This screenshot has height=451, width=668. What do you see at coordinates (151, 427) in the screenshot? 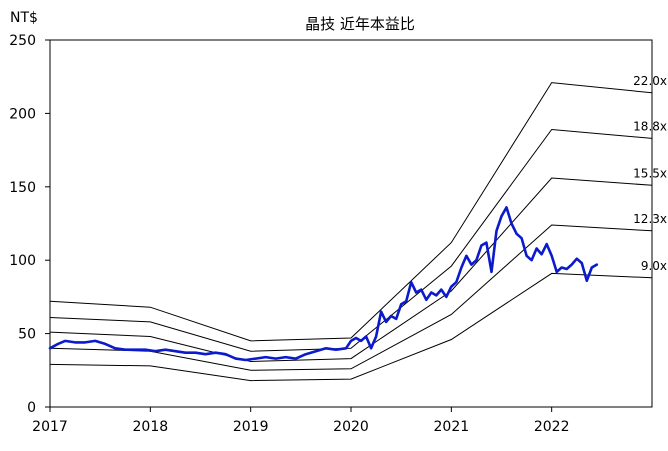
I see `x-tick-label: 2018` at bounding box center [151, 427].